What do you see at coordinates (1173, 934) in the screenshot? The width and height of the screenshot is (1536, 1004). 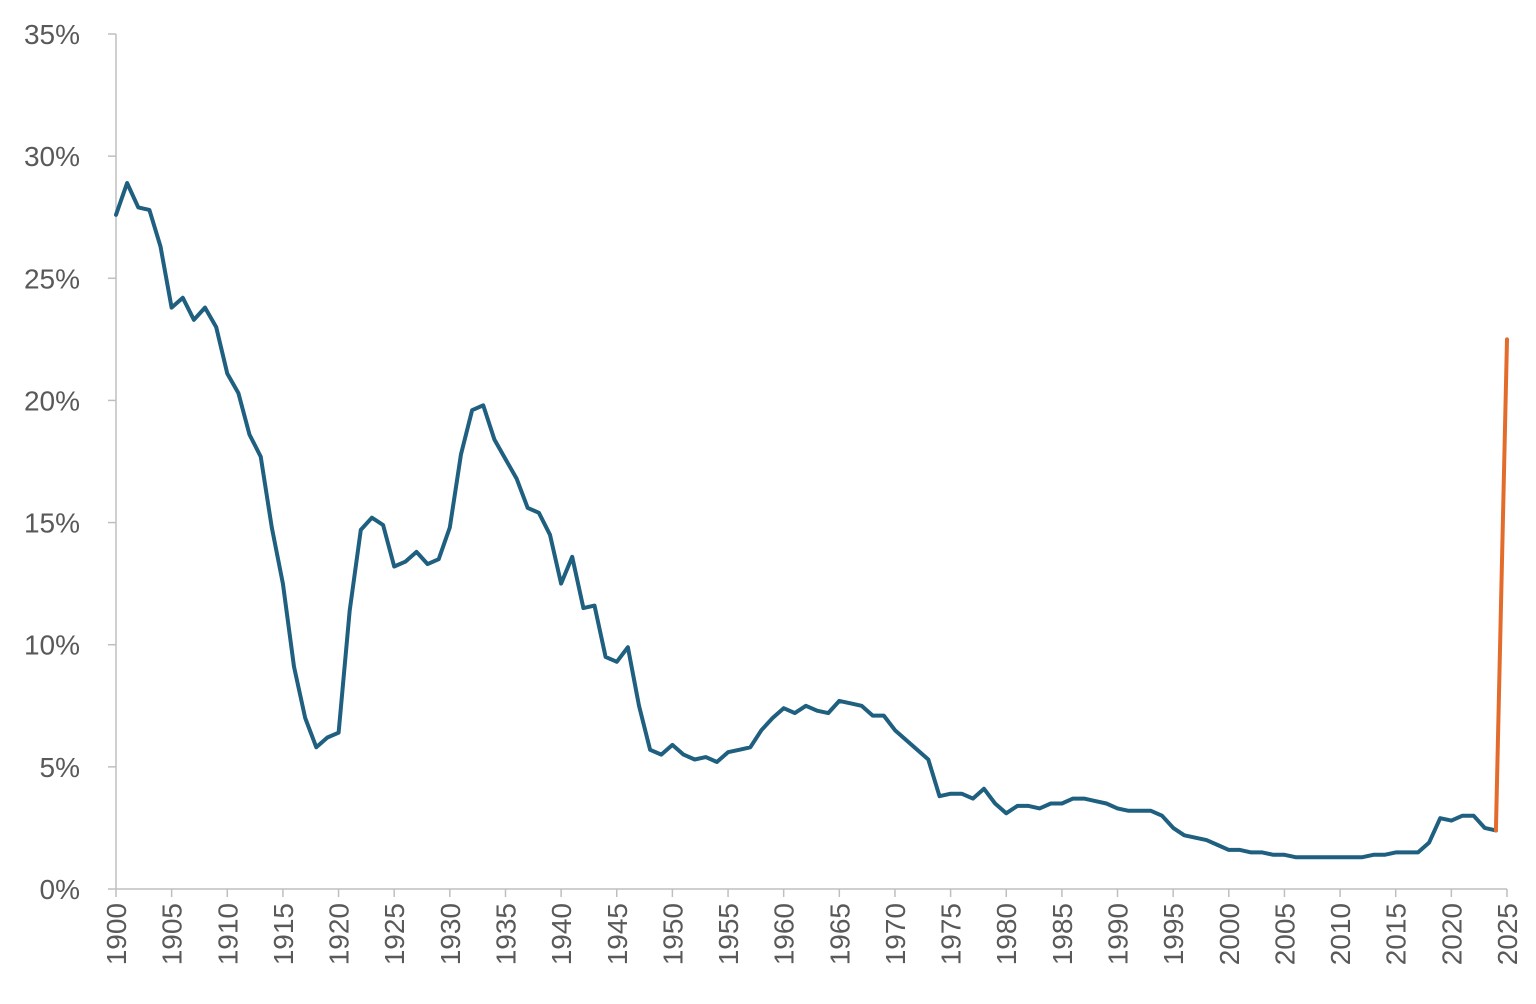 I see `x-tick-label: 1995` at bounding box center [1173, 934].